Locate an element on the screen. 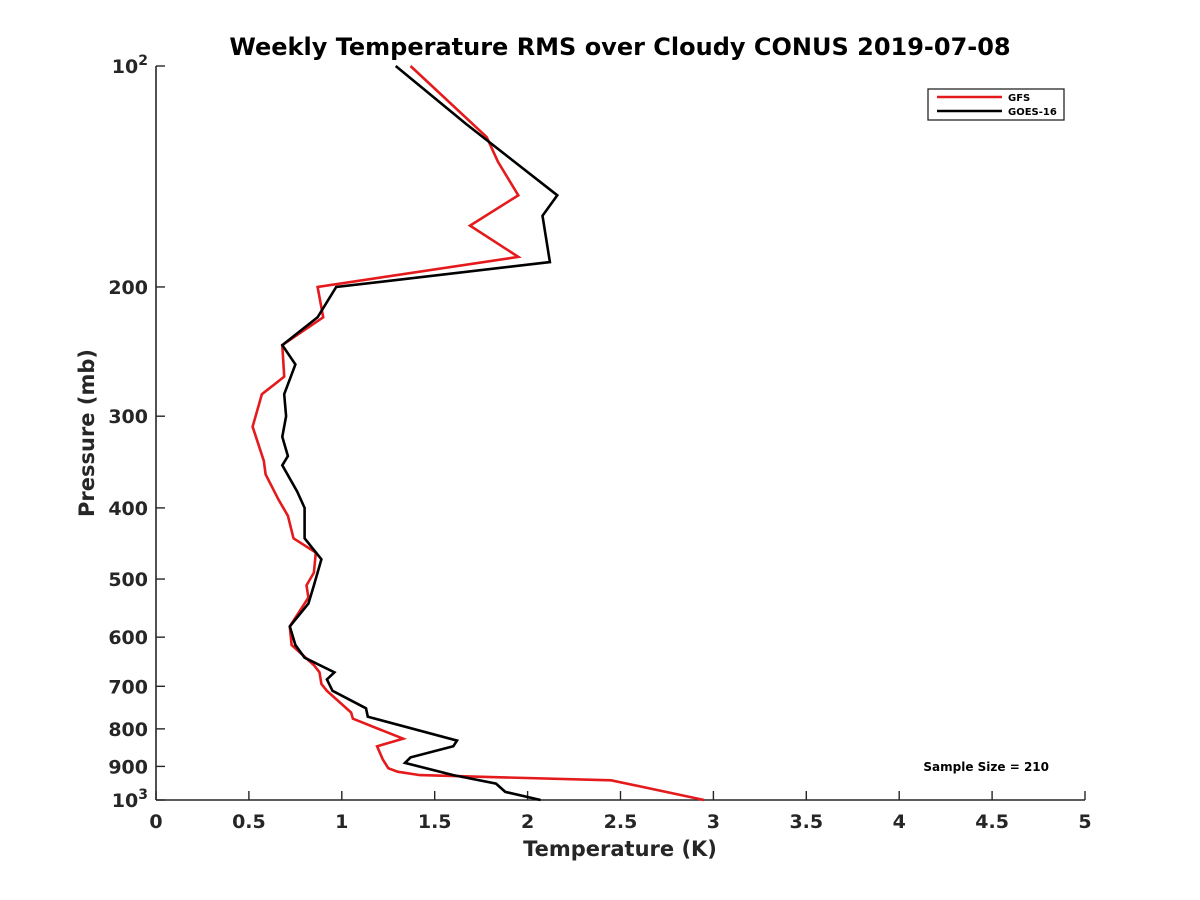 The height and width of the screenshot is (900, 1200). y-tick-label-500: 500 is located at coordinates (128, 580).